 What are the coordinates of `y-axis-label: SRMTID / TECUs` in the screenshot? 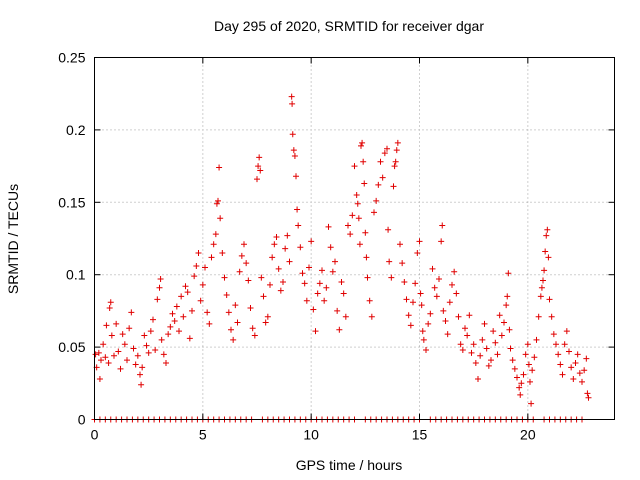 It's located at (13, 239).